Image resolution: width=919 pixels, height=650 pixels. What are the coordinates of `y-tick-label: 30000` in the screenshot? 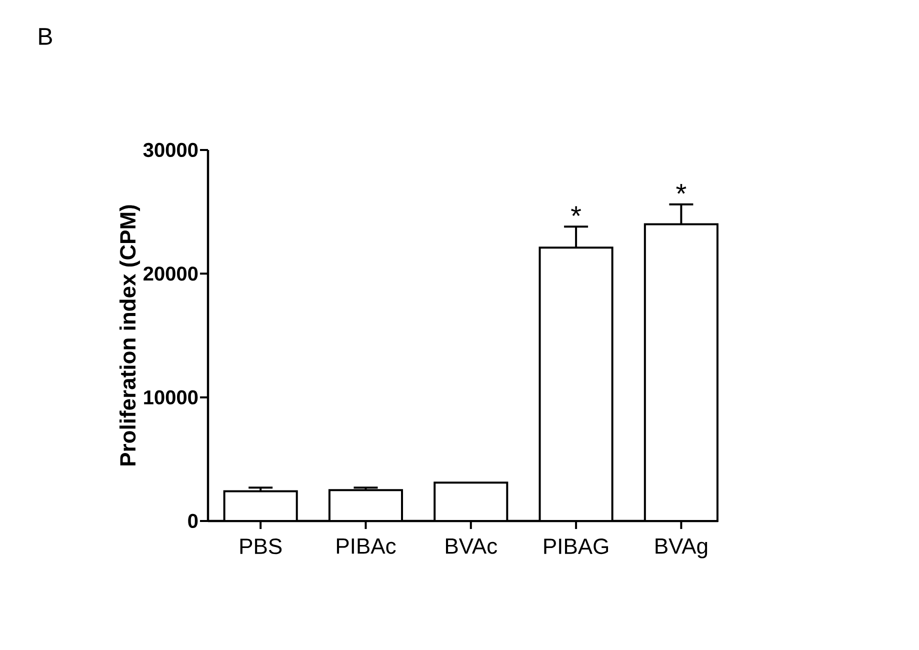 It's located at (170, 150).